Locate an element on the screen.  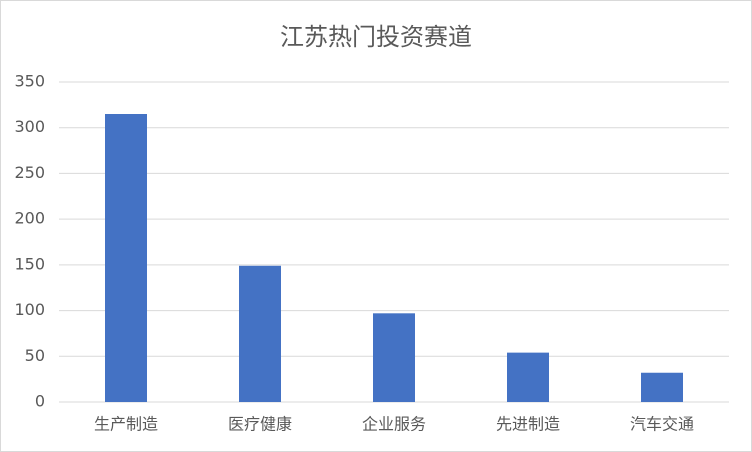
x-tick-label: 汽车交通 is located at coordinates (662, 424).